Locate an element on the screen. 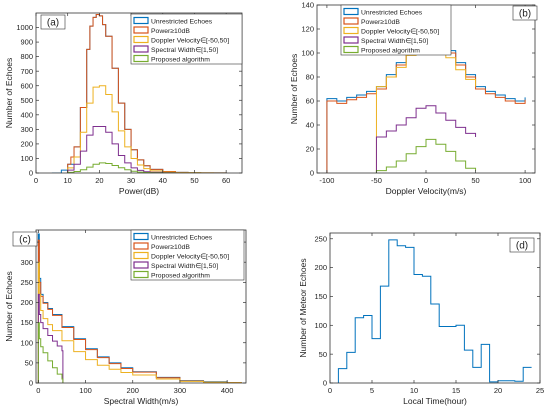  ytick-label-b-7: 140 is located at coordinates (307, 5).